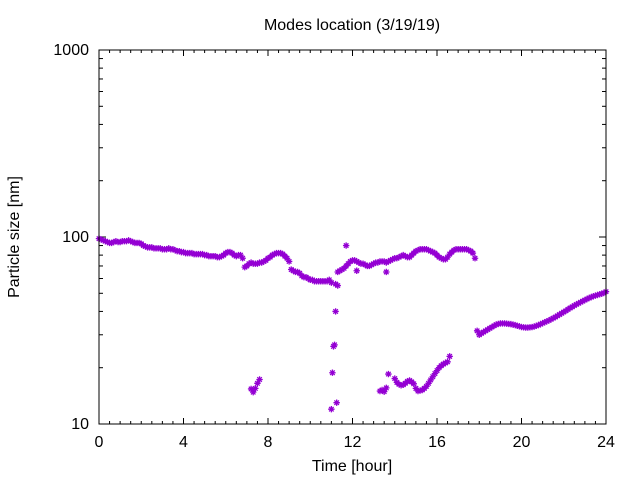 The height and width of the screenshot is (485, 640). What do you see at coordinates (183, 442) in the screenshot?
I see `x-tick-label: 4` at bounding box center [183, 442].